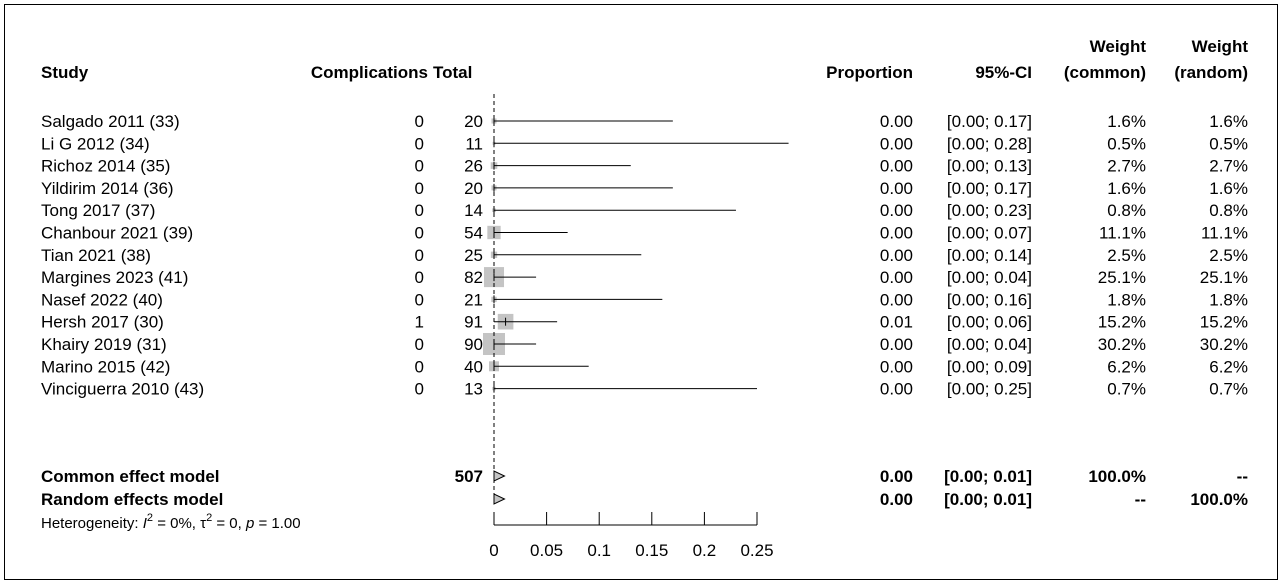 Image resolution: width=1283 pixels, height=585 pixels. Describe the element at coordinates (95, 143) in the screenshot. I see `study-label: Li G 2012 (34)` at that location.